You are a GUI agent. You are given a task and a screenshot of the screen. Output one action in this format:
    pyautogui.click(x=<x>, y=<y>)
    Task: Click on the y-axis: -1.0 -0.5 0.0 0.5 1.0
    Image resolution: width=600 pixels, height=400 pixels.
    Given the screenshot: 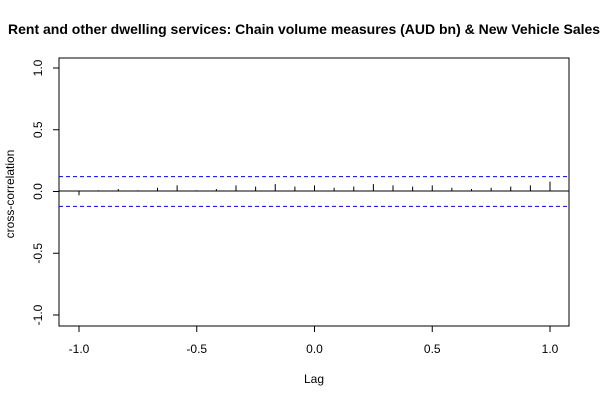 What is the action you would take?
    pyautogui.click(x=45, y=192)
    